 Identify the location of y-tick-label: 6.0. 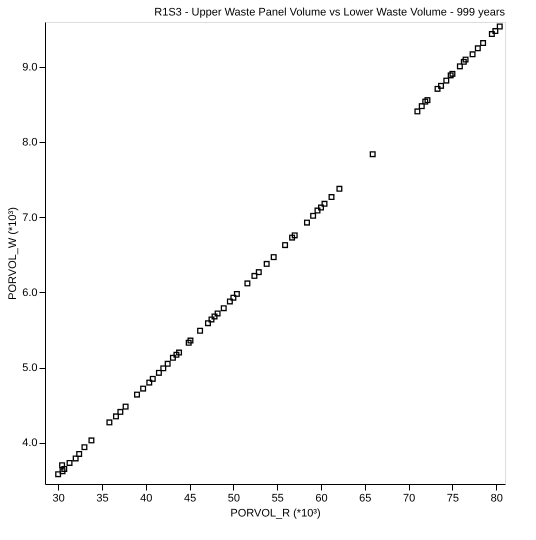
(30, 292).